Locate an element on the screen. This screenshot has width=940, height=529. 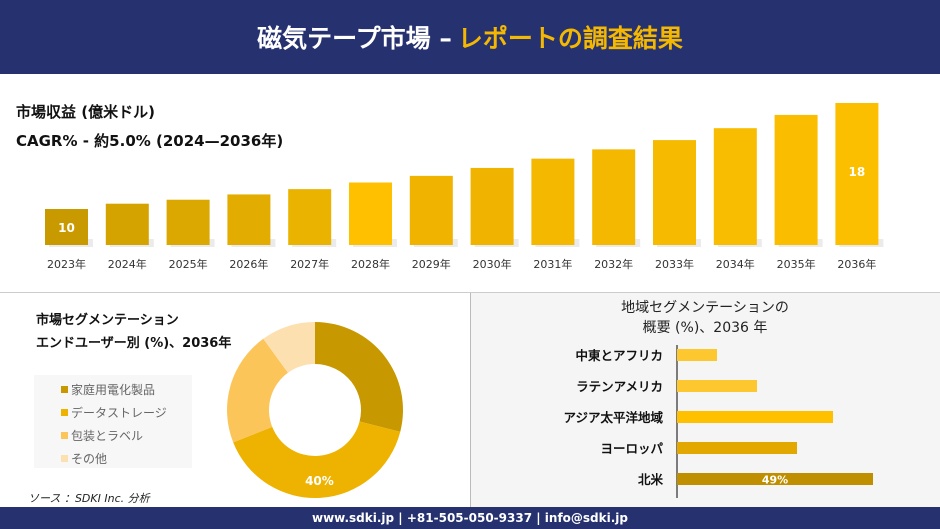
legend-label: 家庭用電化製品 is located at coordinates (113, 390).